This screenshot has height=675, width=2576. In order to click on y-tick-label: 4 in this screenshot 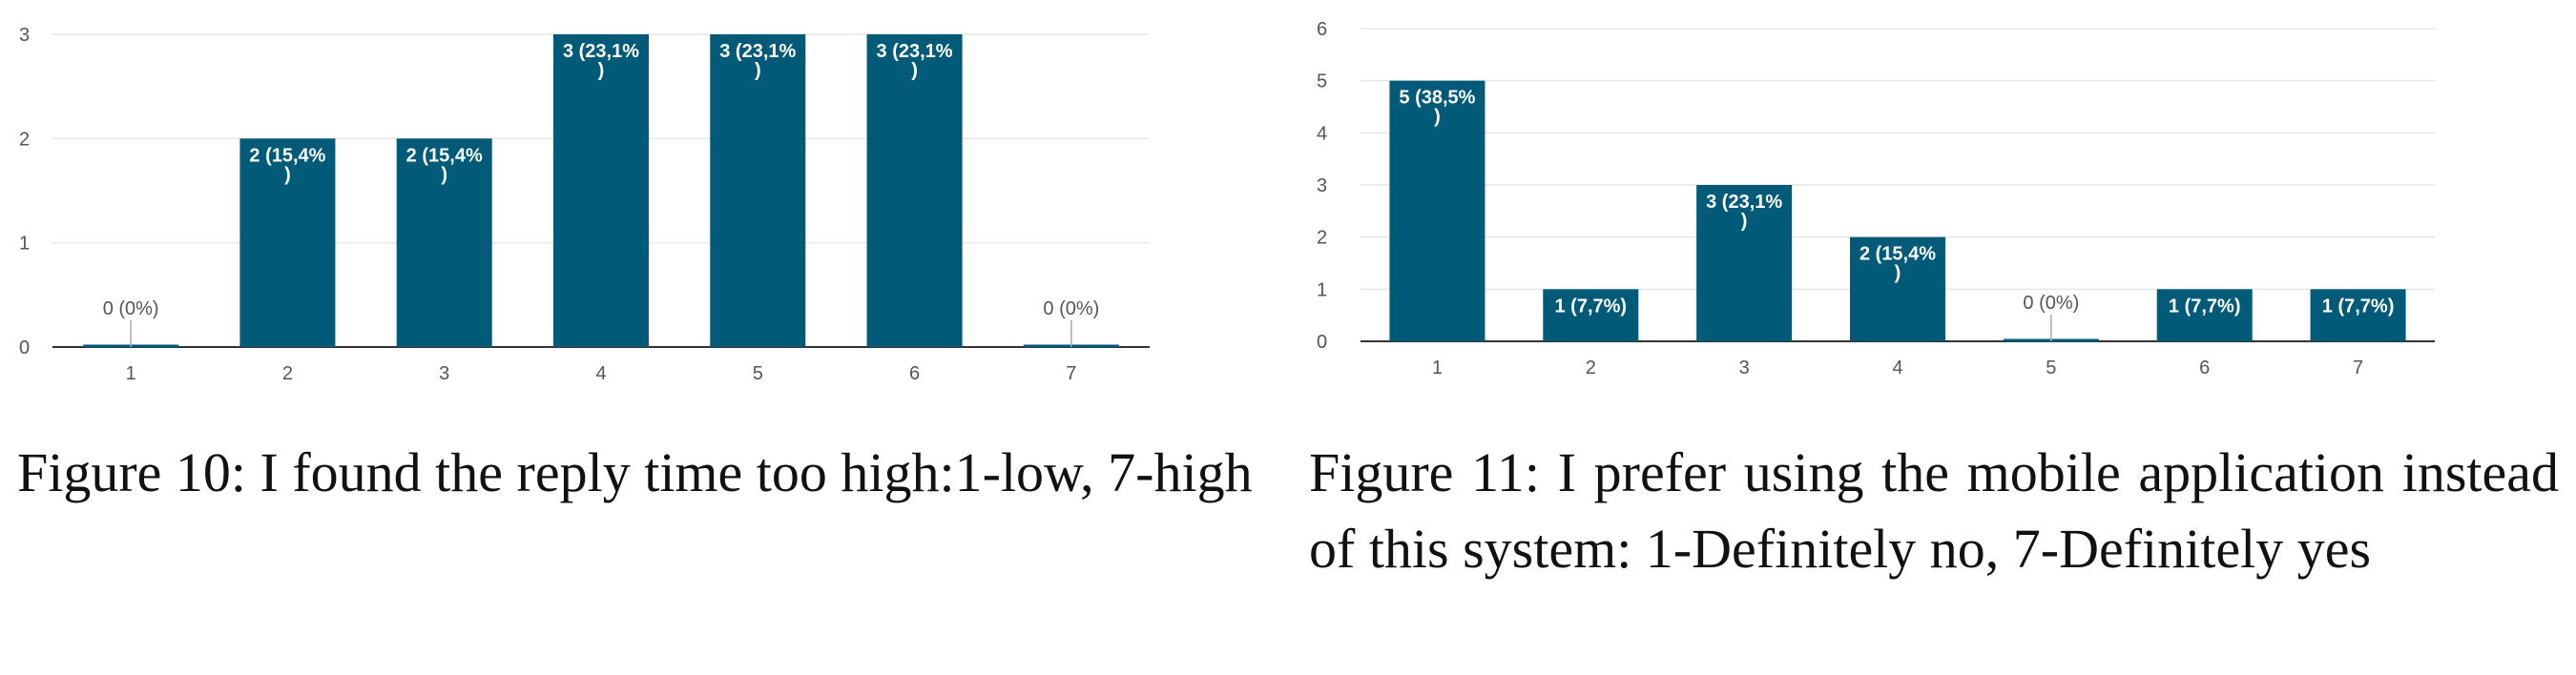, I will do `click(1322, 133)`.